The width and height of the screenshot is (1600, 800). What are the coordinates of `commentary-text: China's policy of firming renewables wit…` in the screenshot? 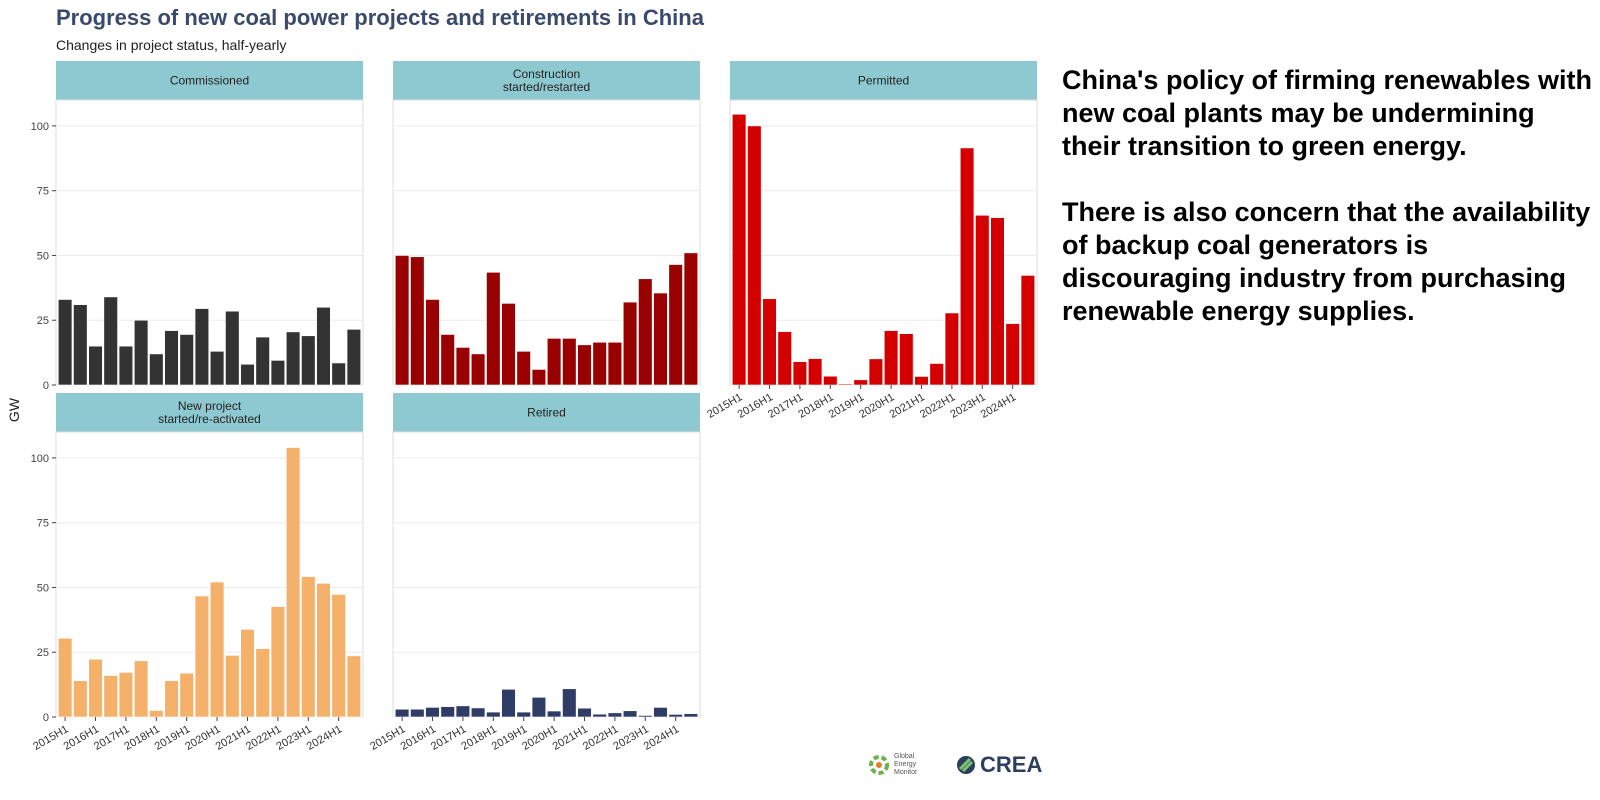 It's located at (1327, 212).